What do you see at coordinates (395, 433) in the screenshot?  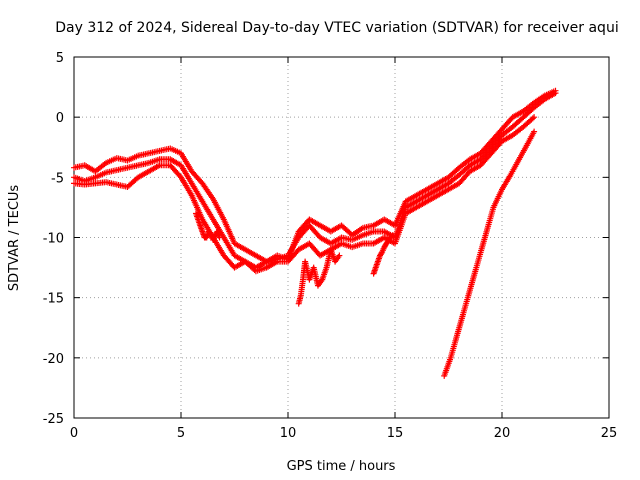 I see `x-tick-label: 15` at bounding box center [395, 433].